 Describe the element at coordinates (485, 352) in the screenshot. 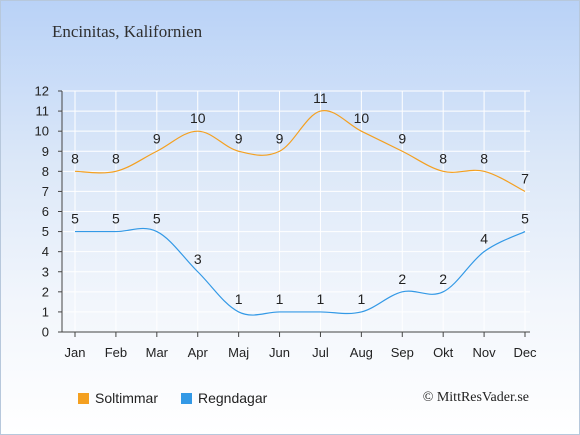

I see `x-tick-label-Nov: Nov` at that location.